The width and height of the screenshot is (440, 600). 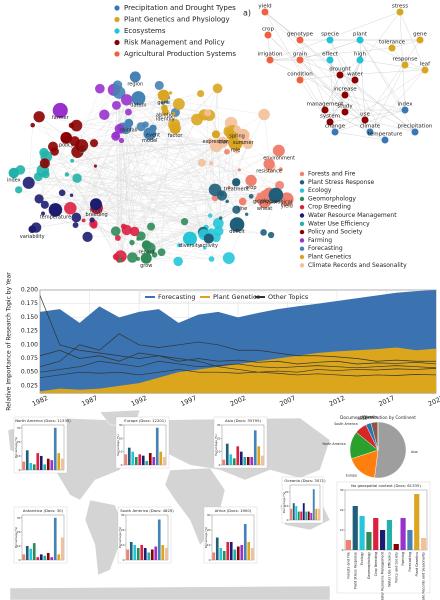 I want to click on slice-label: Oceania, so click(x=367, y=417).